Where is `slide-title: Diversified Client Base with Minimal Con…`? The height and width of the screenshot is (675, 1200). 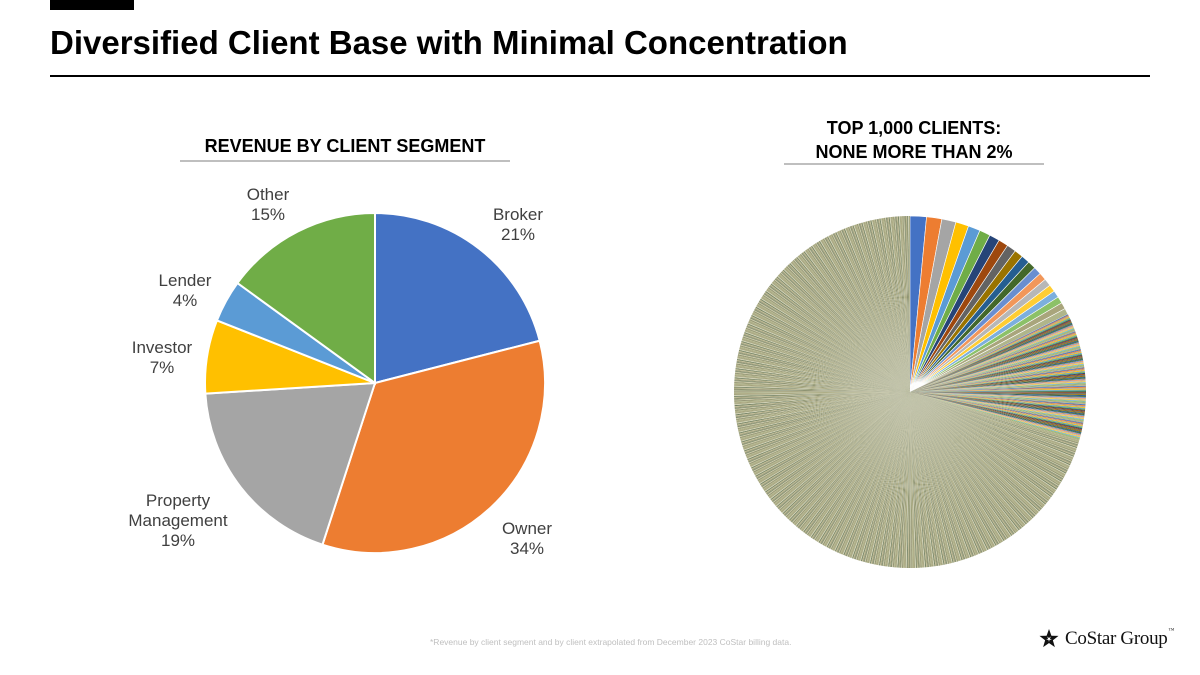
slide-title: Diversified Client Base with Minimal Con… is located at coordinates (449, 42).